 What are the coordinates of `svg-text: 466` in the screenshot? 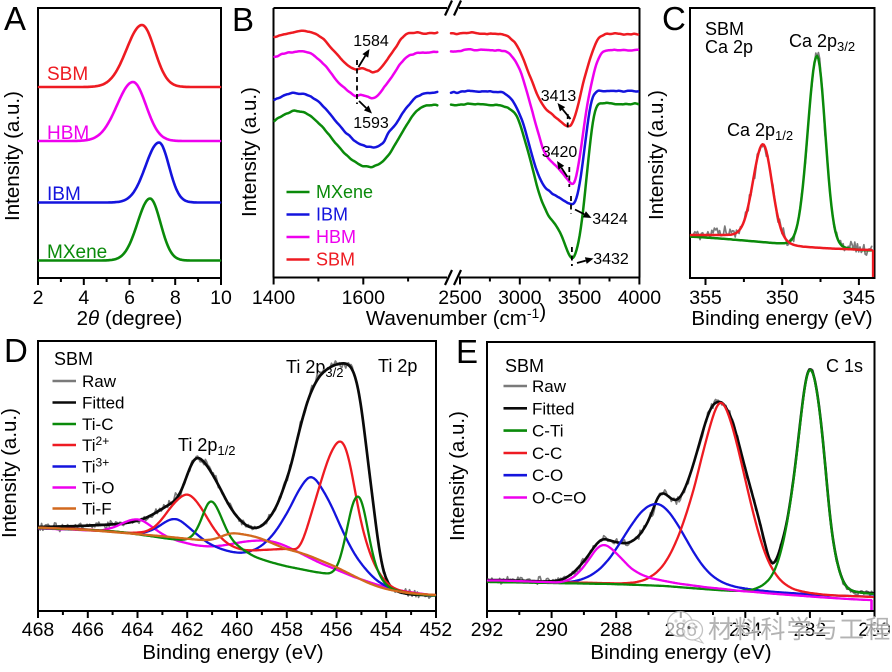 It's located at (87, 630).